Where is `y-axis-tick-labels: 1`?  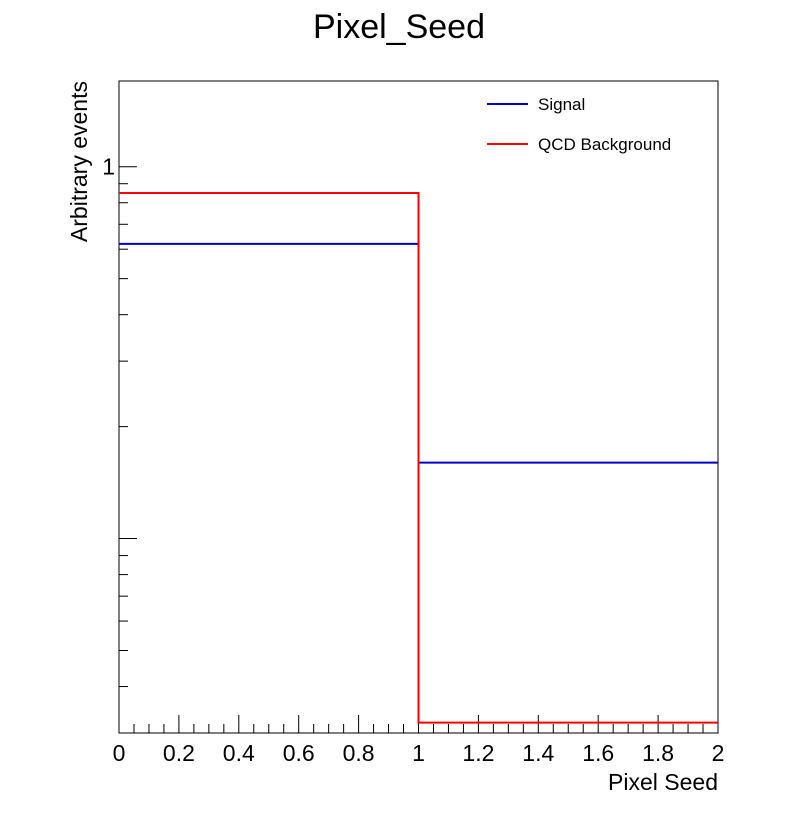
y-axis-tick-labels: 1 is located at coordinates (108, 167).